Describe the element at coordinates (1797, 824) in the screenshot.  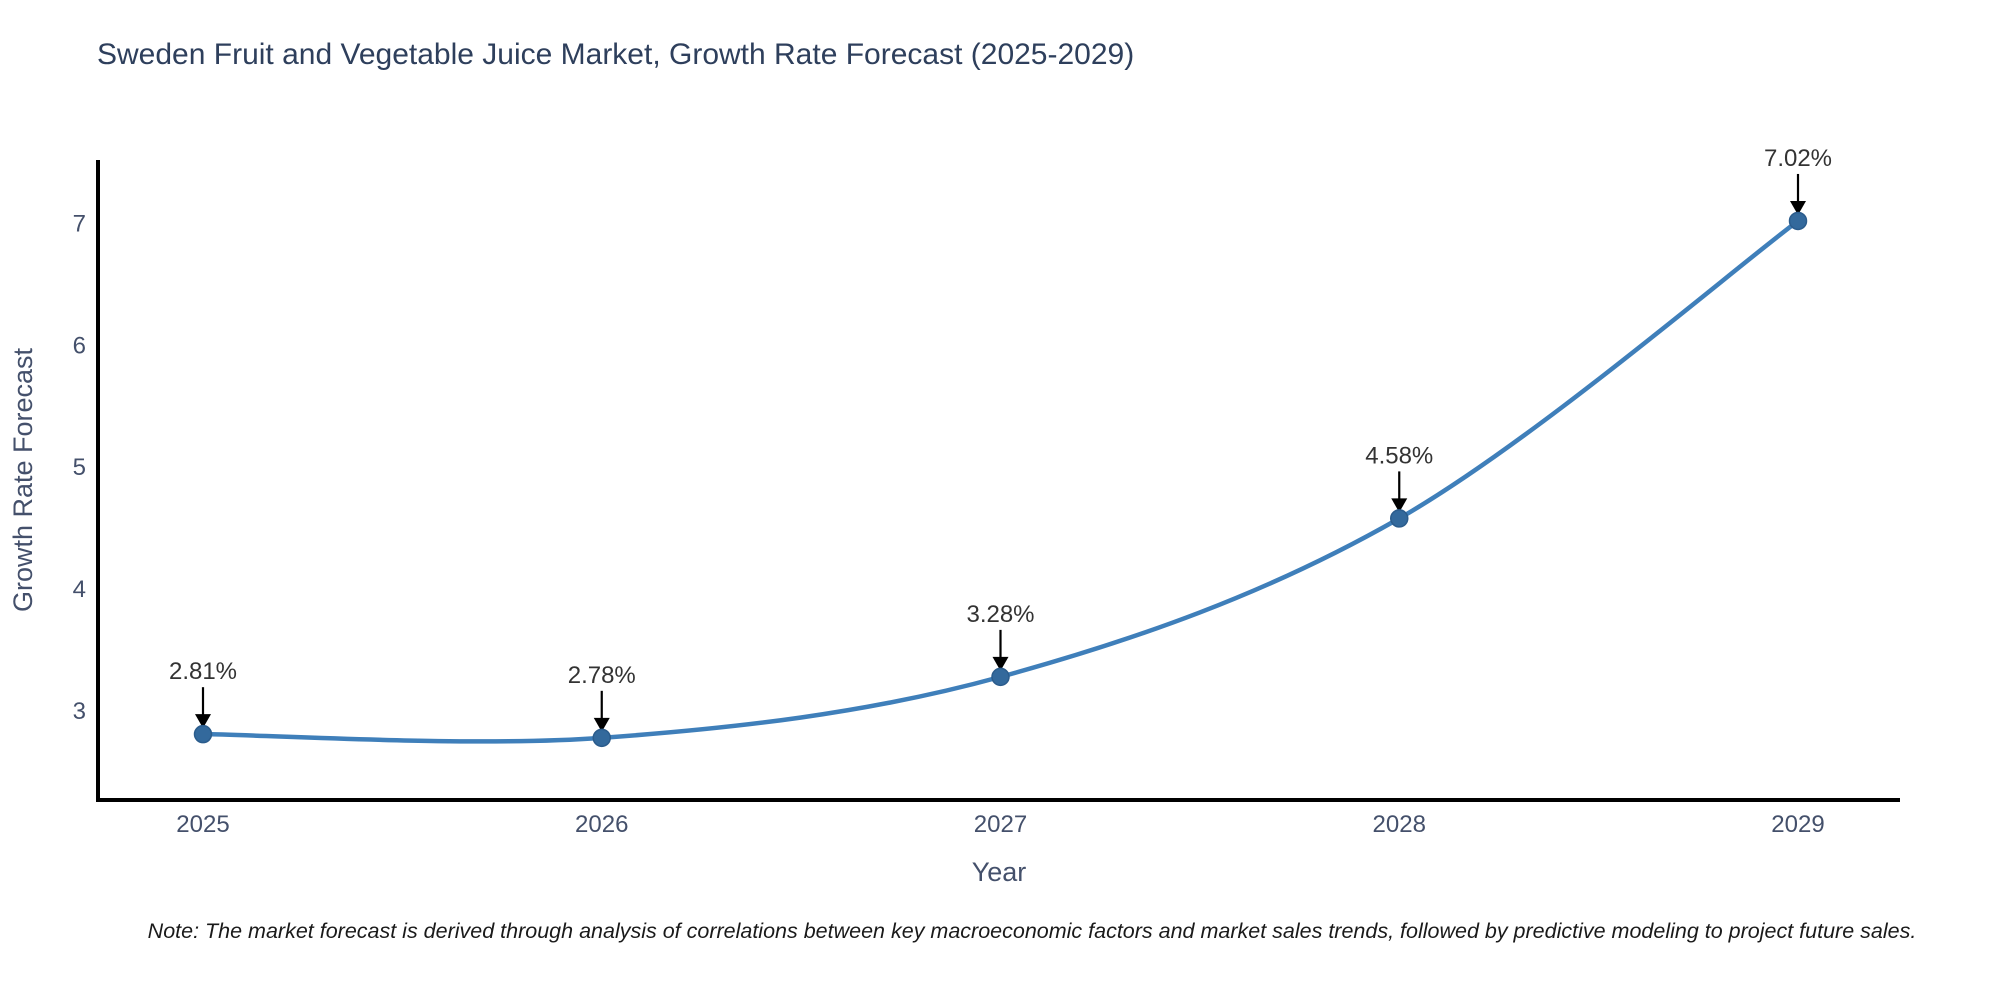
I see `x-tick-label: 2029` at that location.